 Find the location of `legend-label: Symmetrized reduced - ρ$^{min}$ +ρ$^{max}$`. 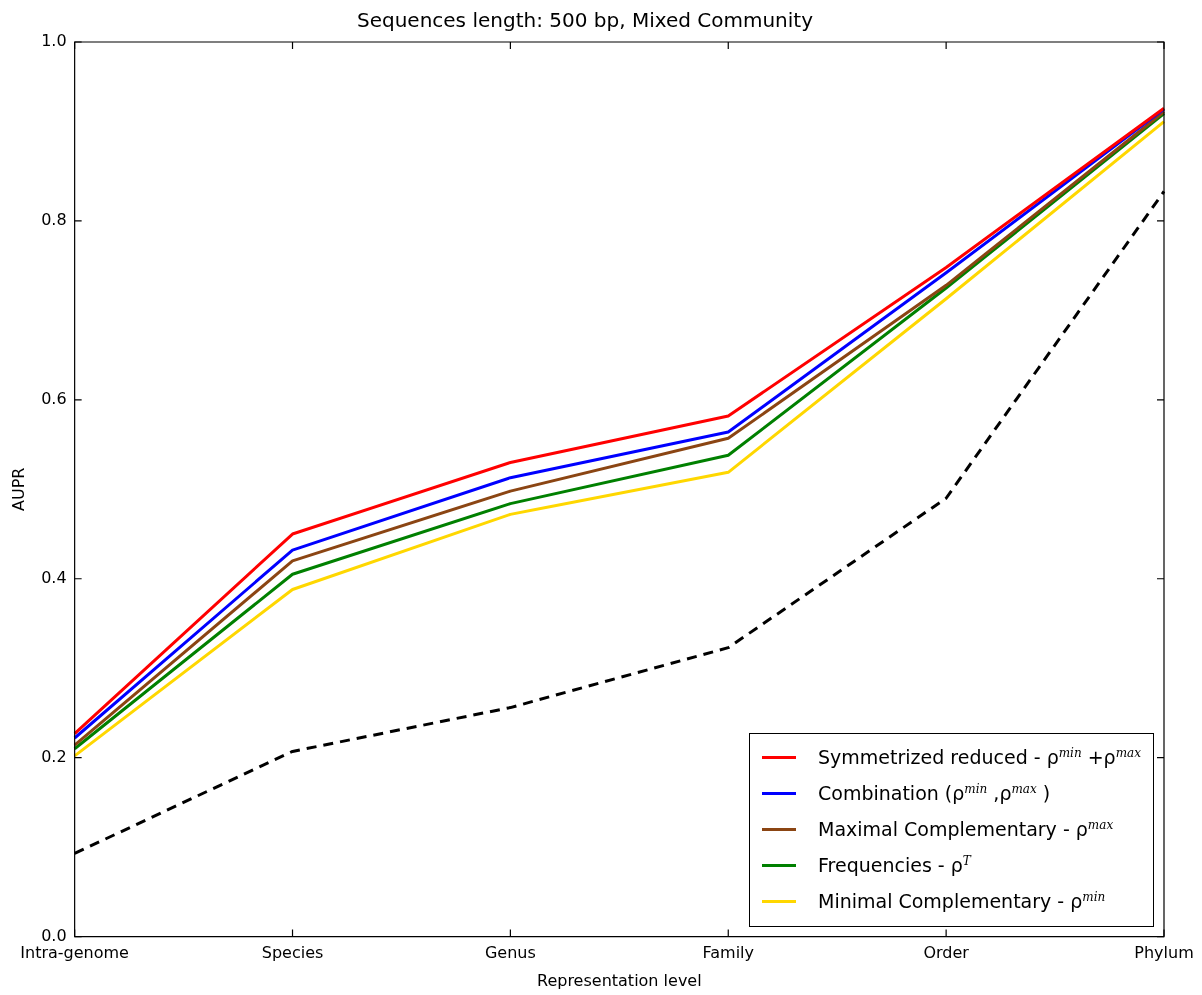

legend-label: Symmetrized reduced - ρ$^{min}$ +ρ$^{max}$ is located at coordinates (979, 757).